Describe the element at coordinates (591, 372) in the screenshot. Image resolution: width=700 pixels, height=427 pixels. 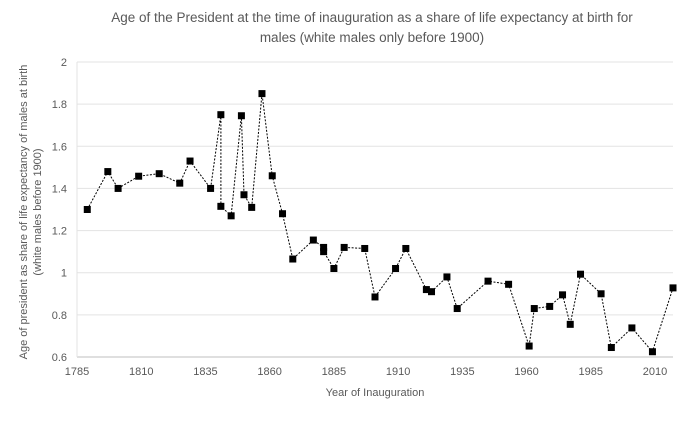
I see `x-tick-label: 1985` at that location.